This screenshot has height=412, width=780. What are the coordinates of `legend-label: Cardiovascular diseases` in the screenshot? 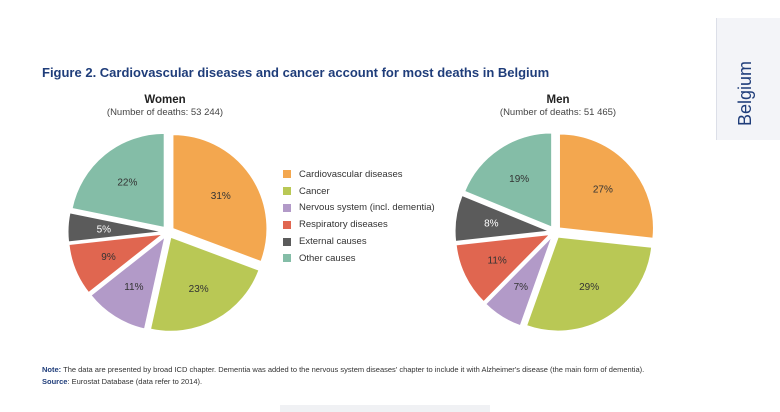 It's located at (351, 174).